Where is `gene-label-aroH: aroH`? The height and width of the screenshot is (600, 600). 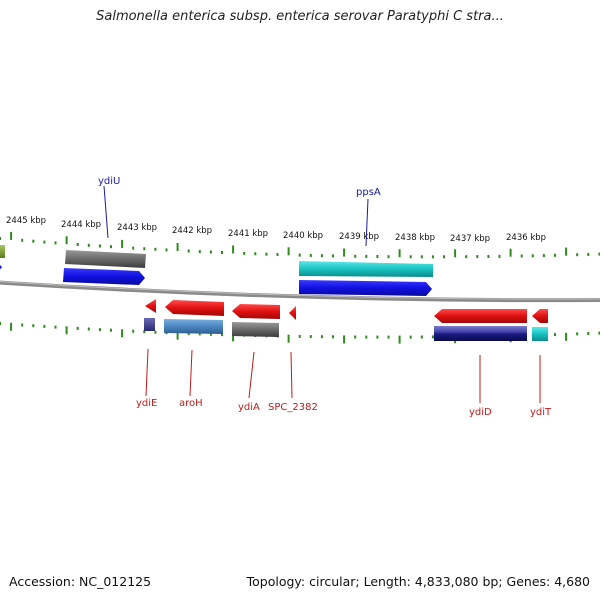 gene-label-aroH: aroH is located at coordinates (191, 403).